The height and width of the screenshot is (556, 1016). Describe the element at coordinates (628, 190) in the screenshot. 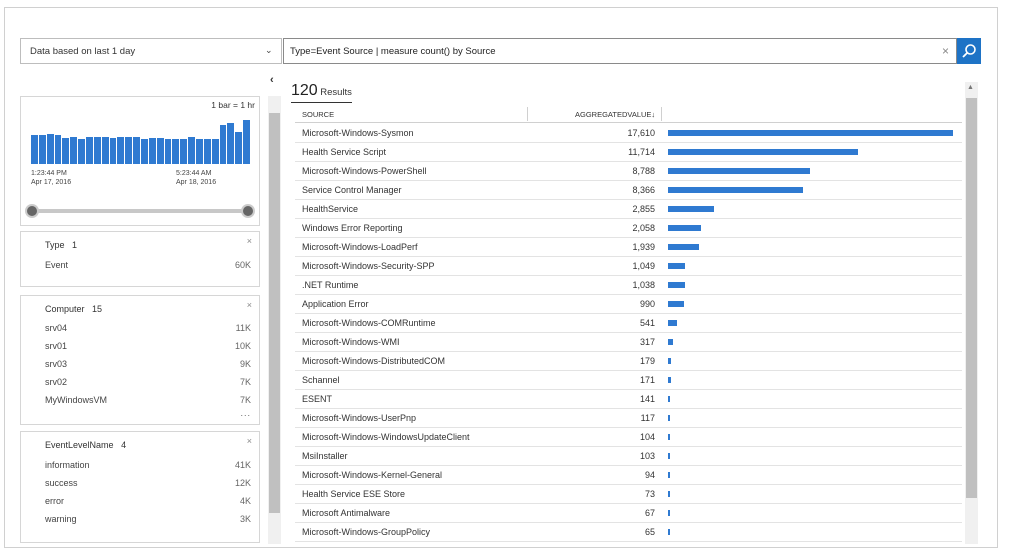

I see `table-row: Service Control Manager 8,366` at that location.